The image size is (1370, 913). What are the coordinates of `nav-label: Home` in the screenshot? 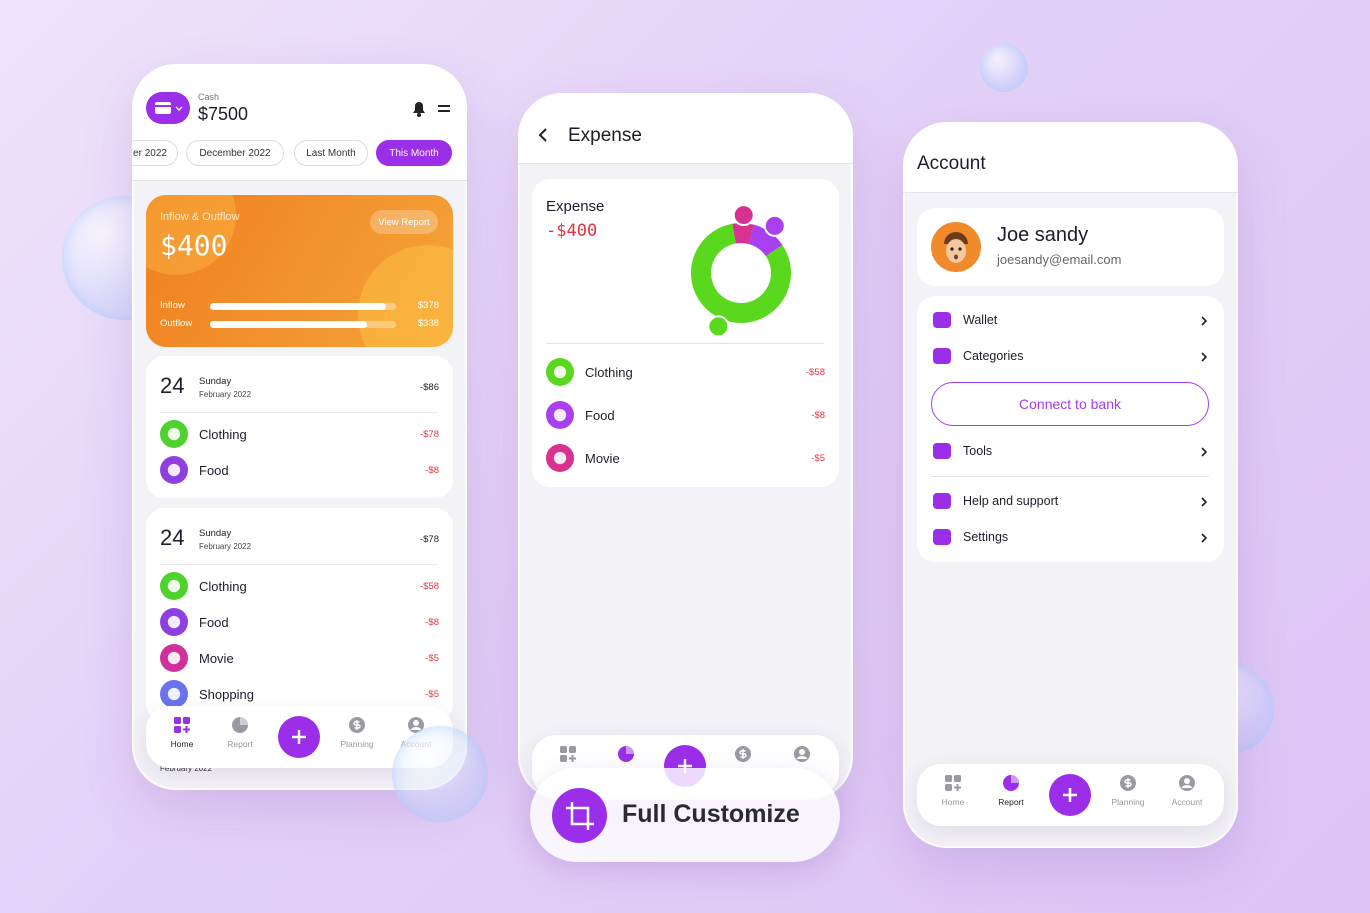 It's located at (953, 802).